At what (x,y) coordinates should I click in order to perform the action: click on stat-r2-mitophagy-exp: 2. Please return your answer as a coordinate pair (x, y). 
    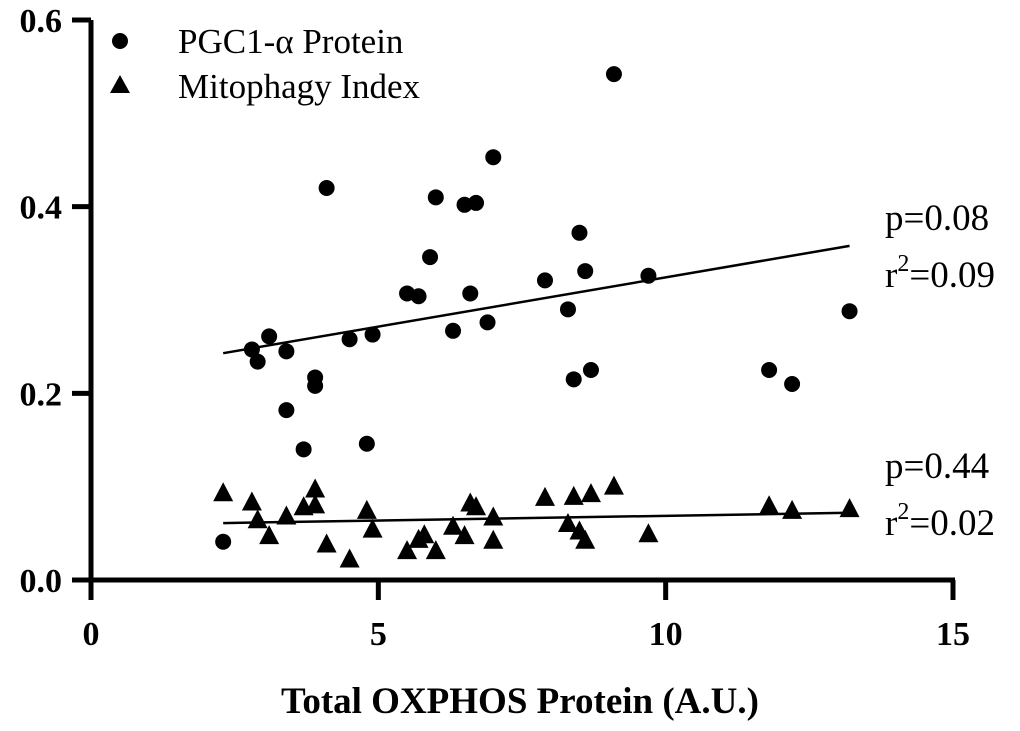
    Looking at the image, I should click on (903, 512).